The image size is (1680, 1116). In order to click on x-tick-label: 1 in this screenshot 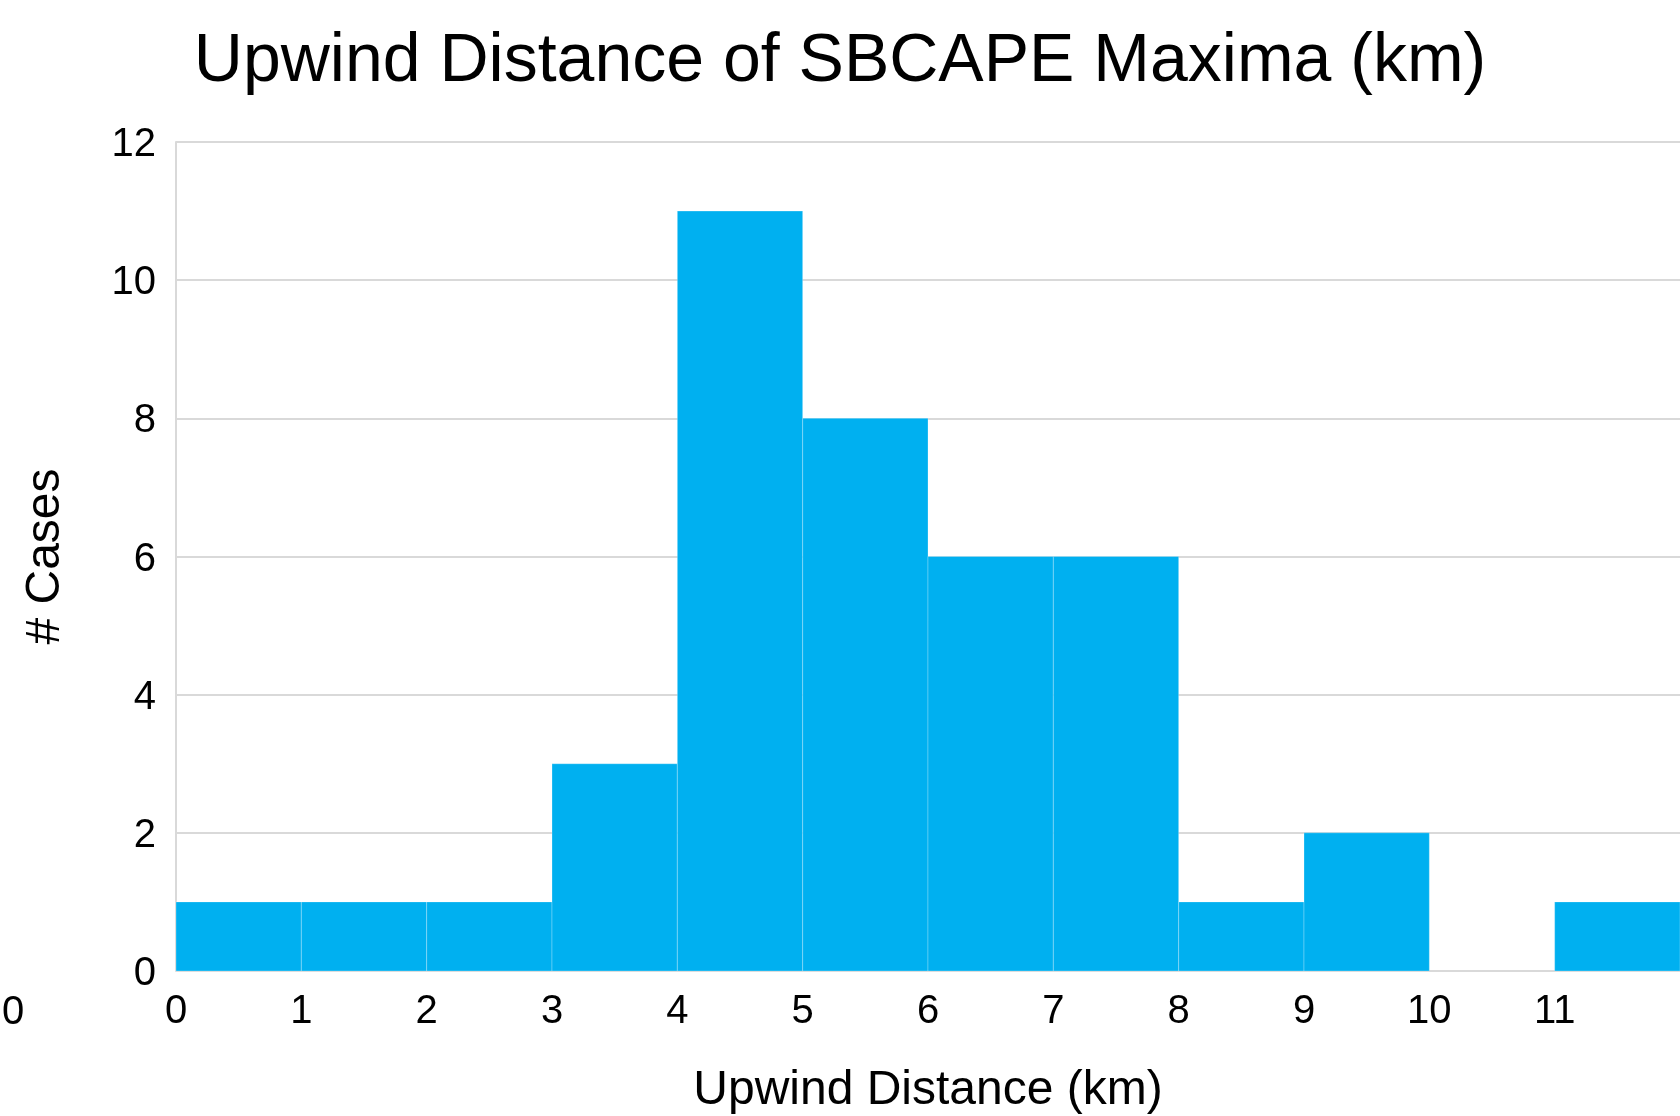, I will do `click(301, 1009)`.